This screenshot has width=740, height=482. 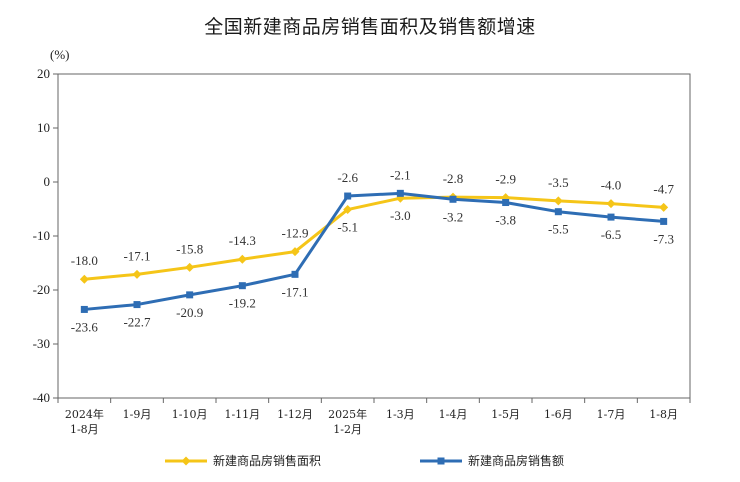 What do you see at coordinates (43, 127) in the screenshot?
I see `y-tick-label: 10` at bounding box center [43, 127].